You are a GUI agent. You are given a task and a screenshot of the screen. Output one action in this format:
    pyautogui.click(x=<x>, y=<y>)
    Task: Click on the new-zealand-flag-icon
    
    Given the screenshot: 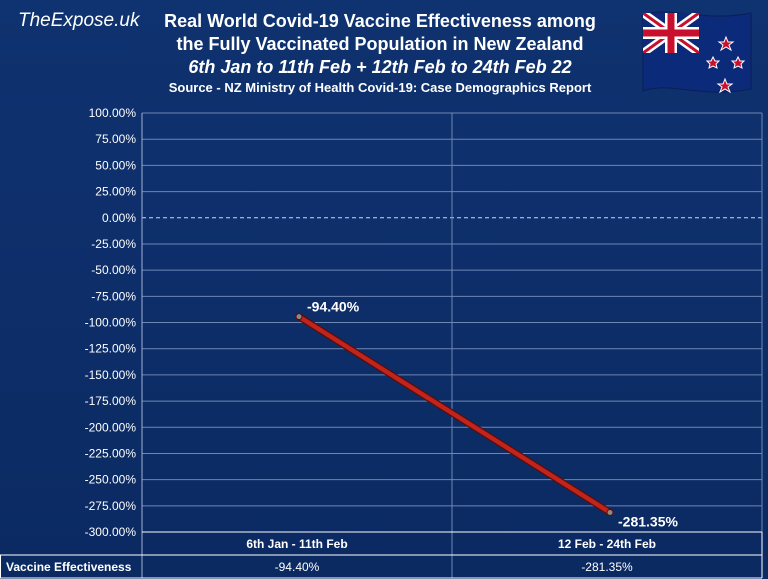 What is the action you would take?
    pyautogui.click(x=697, y=52)
    